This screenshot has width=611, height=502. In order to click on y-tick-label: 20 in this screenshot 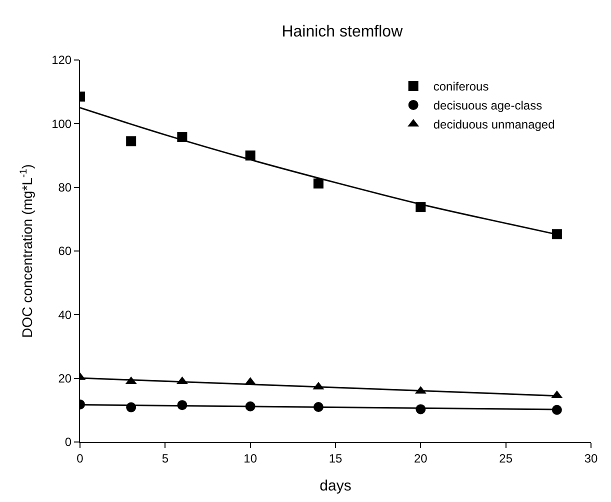, I will do `click(65, 379)`.